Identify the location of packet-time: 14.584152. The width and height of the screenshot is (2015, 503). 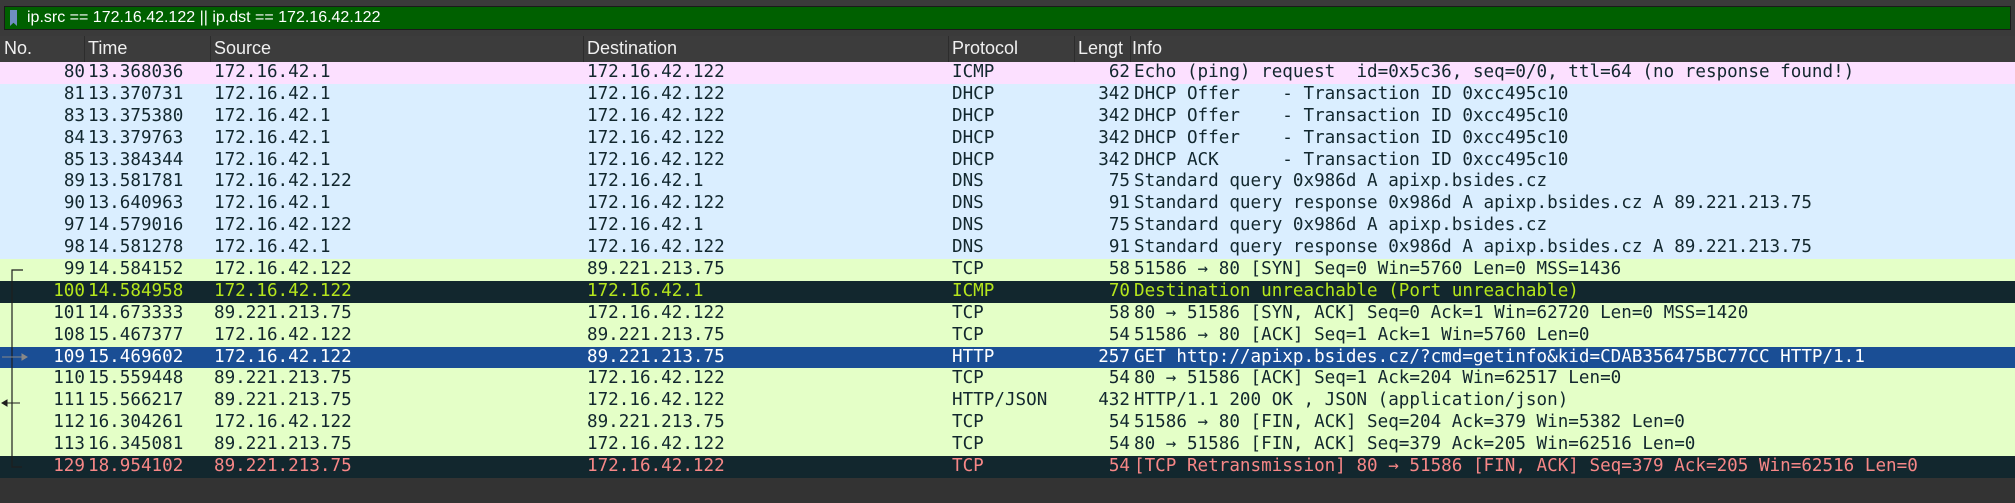
(136, 269).